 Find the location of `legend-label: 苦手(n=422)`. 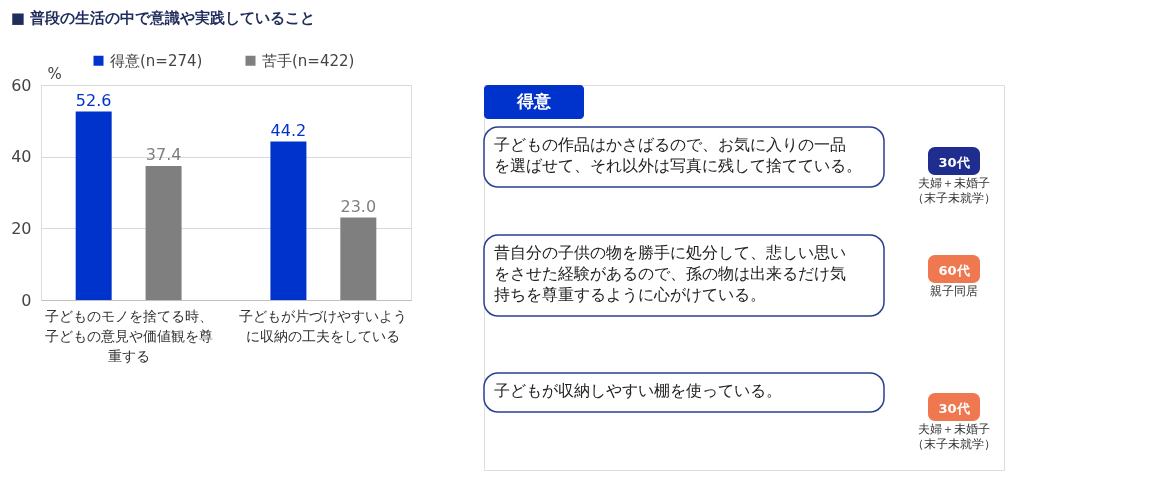

legend-label: 苦手(n=422) is located at coordinates (308, 60).